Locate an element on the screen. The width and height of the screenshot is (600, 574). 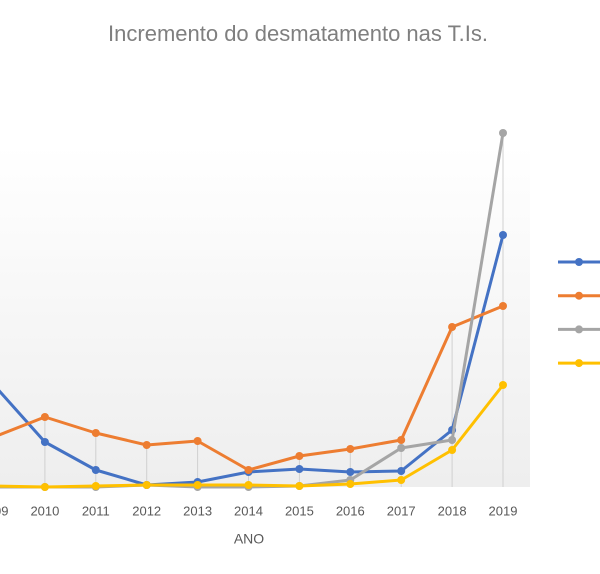
x-tick-label: 2009 is located at coordinates (4, 510).